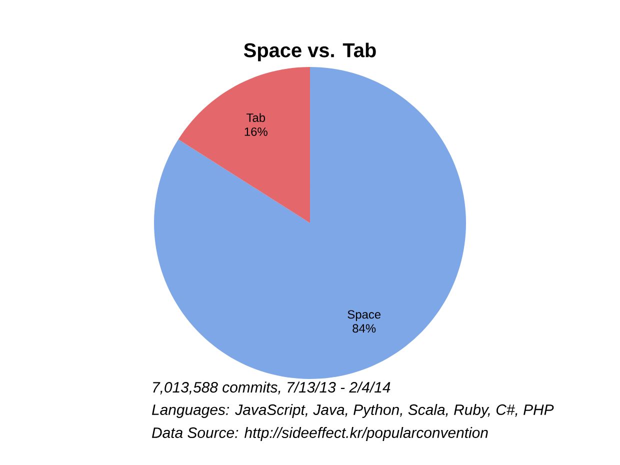 This screenshot has height=465, width=620. Describe the element at coordinates (271, 388) in the screenshot. I see `text: 7,013,588 commits, 7/13/13 - 2/4/14` at that location.